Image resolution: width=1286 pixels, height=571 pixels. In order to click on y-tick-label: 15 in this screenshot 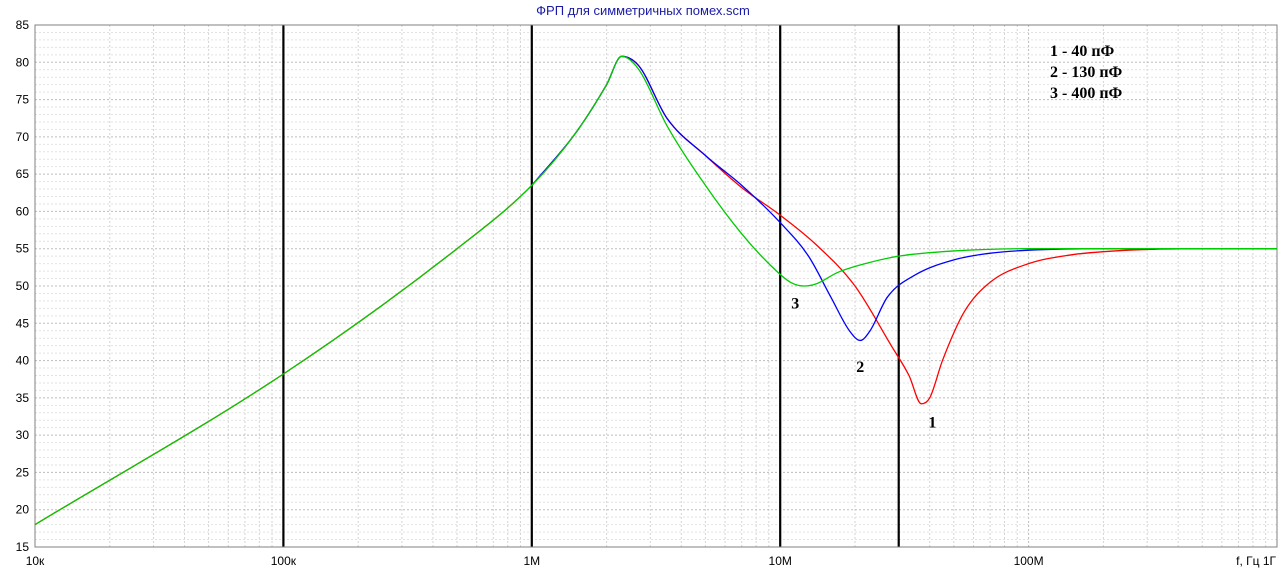, I will do `click(23, 547)`.